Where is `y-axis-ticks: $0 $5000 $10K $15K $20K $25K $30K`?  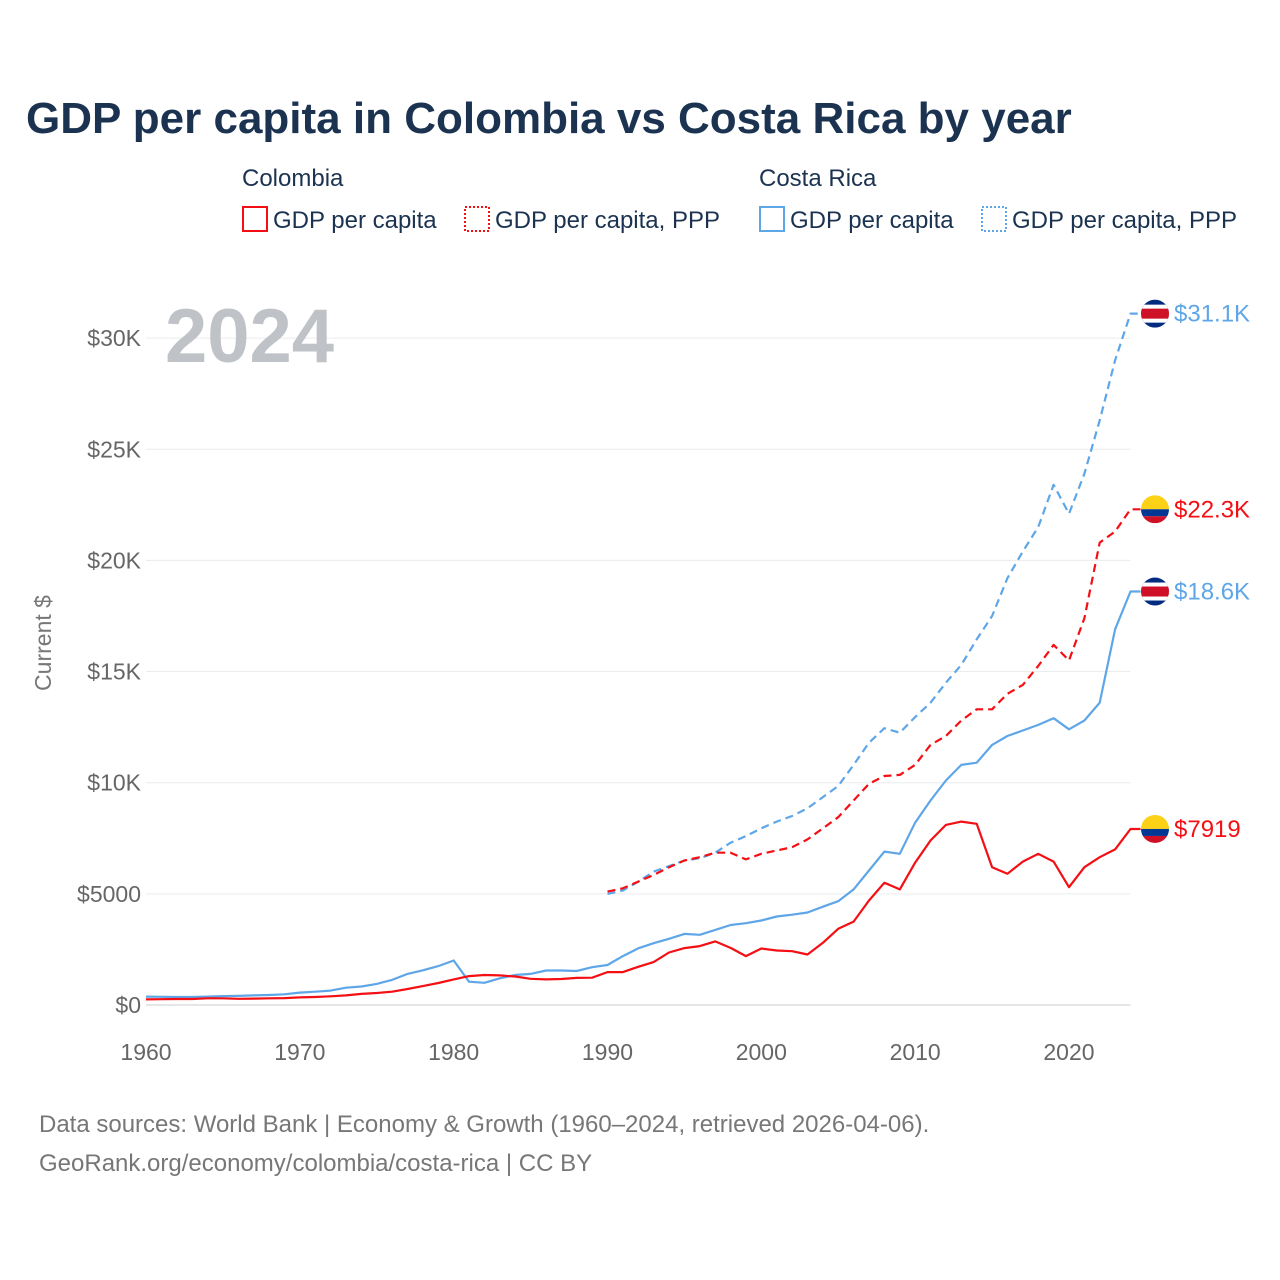 y-axis-ticks: $0 $5000 $10K $15K $20K $25K $30K is located at coordinates (109, 671).